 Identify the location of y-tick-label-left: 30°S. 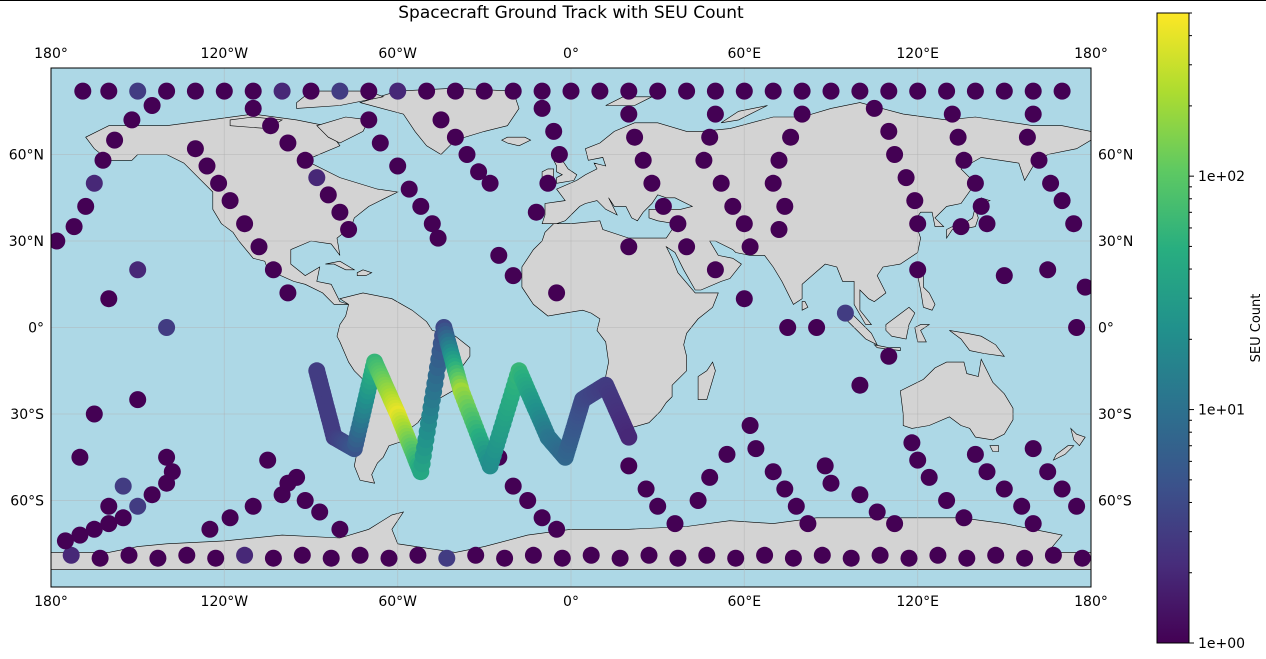
(27, 415).